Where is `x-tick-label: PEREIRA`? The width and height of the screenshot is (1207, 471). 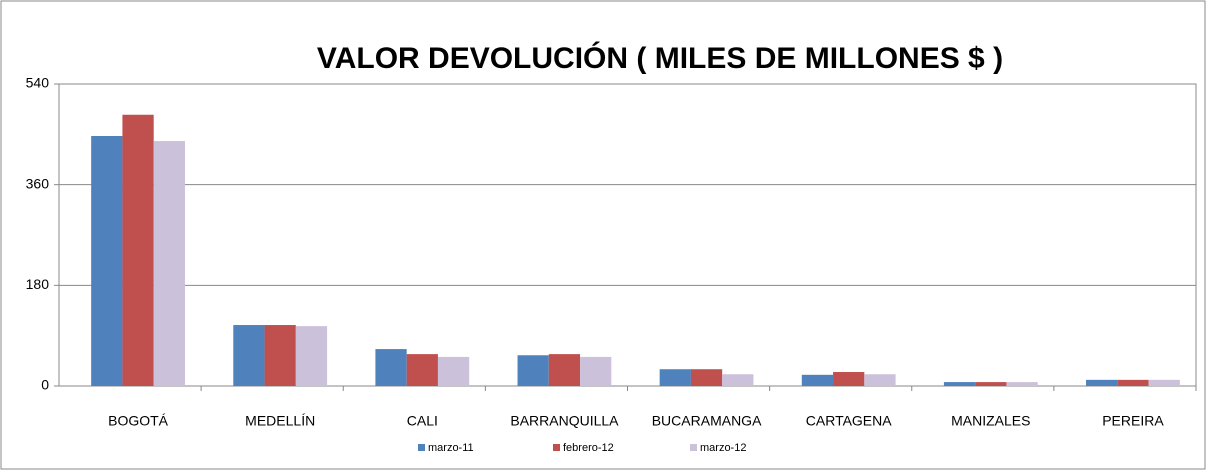 x-tick-label: PEREIRA is located at coordinates (1133, 421).